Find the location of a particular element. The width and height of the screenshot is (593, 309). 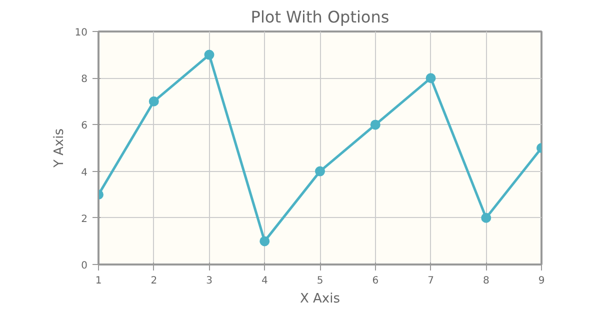

x-tick-label: 9 is located at coordinates (541, 281).